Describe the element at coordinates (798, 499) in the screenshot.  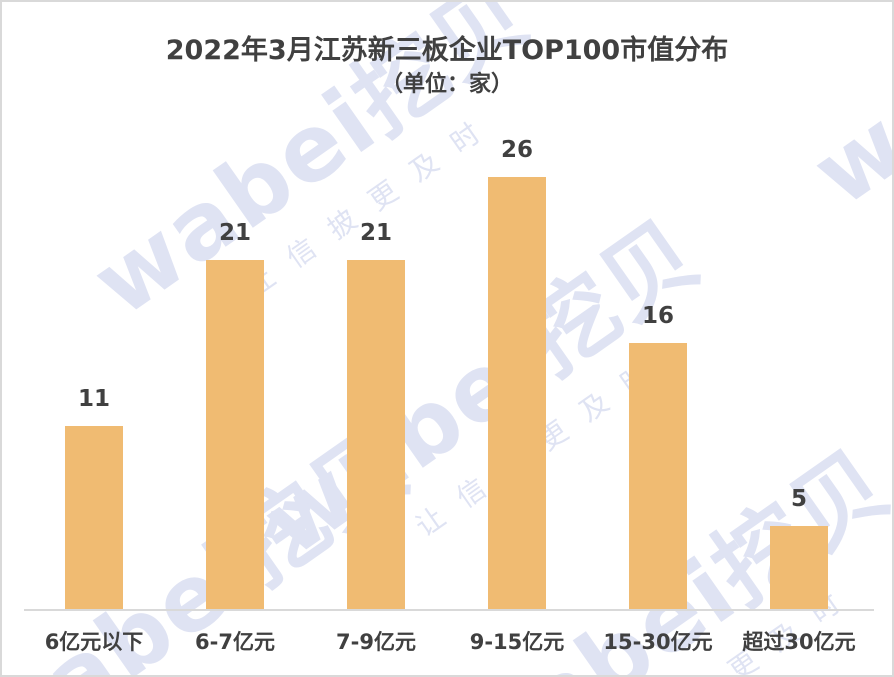
I see `data-label: 5` at that location.